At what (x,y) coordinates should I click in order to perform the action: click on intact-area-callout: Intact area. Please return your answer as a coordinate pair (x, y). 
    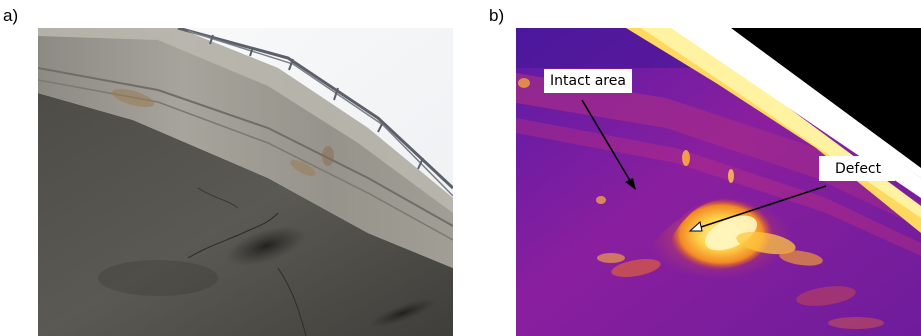
    Looking at the image, I should click on (588, 81).